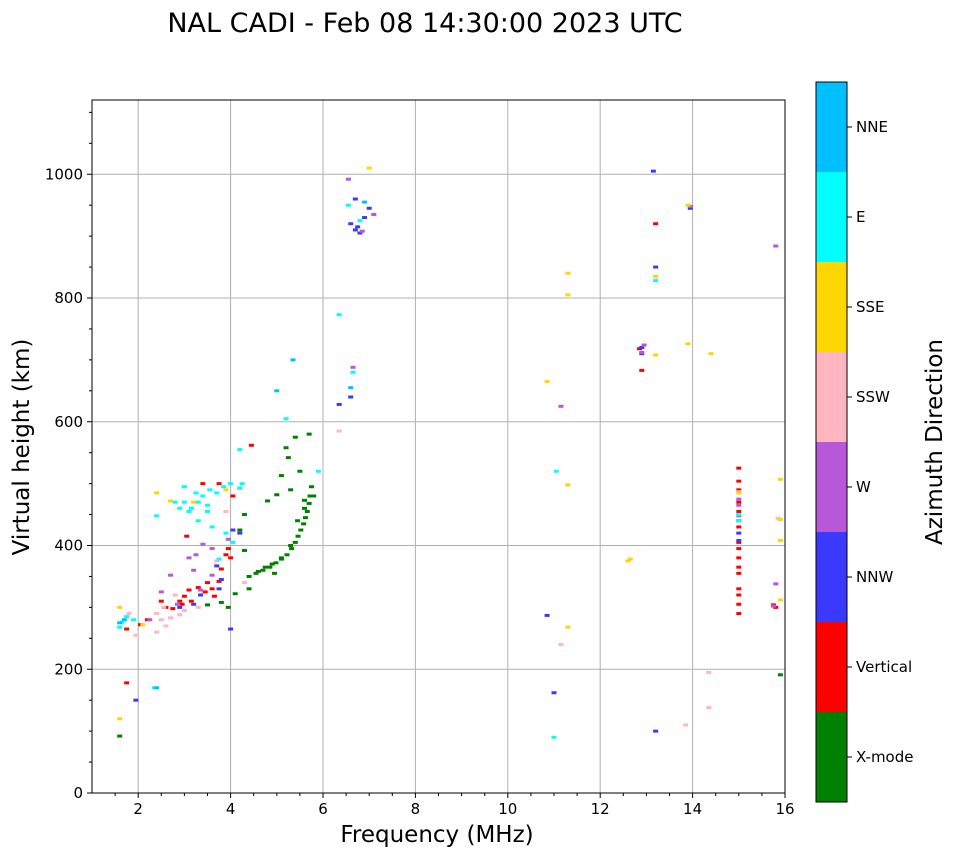  What do you see at coordinates (68, 298) in the screenshot?
I see `y-tick-label: 800` at bounding box center [68, 298].